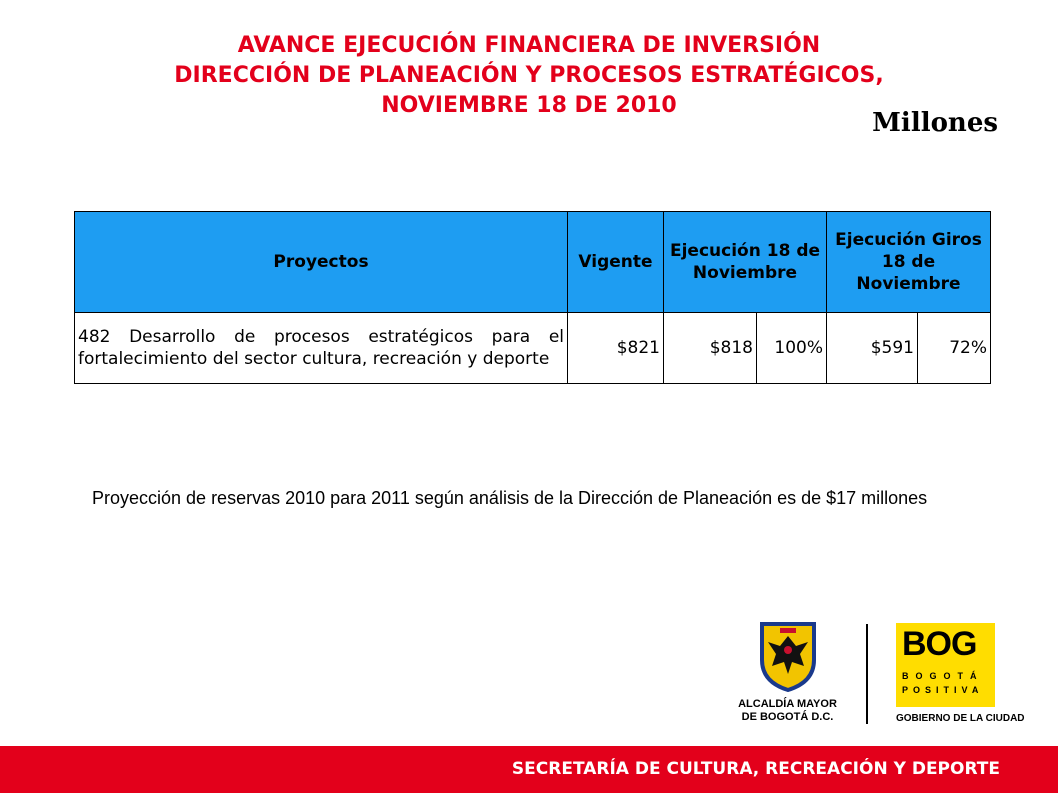 This screenshot has height=793, width=1058. What do you see at coordinates (710, 348) in the screenshot?
I see `cell-ejecucion-valor: $818` at bounding box center [710, 348].